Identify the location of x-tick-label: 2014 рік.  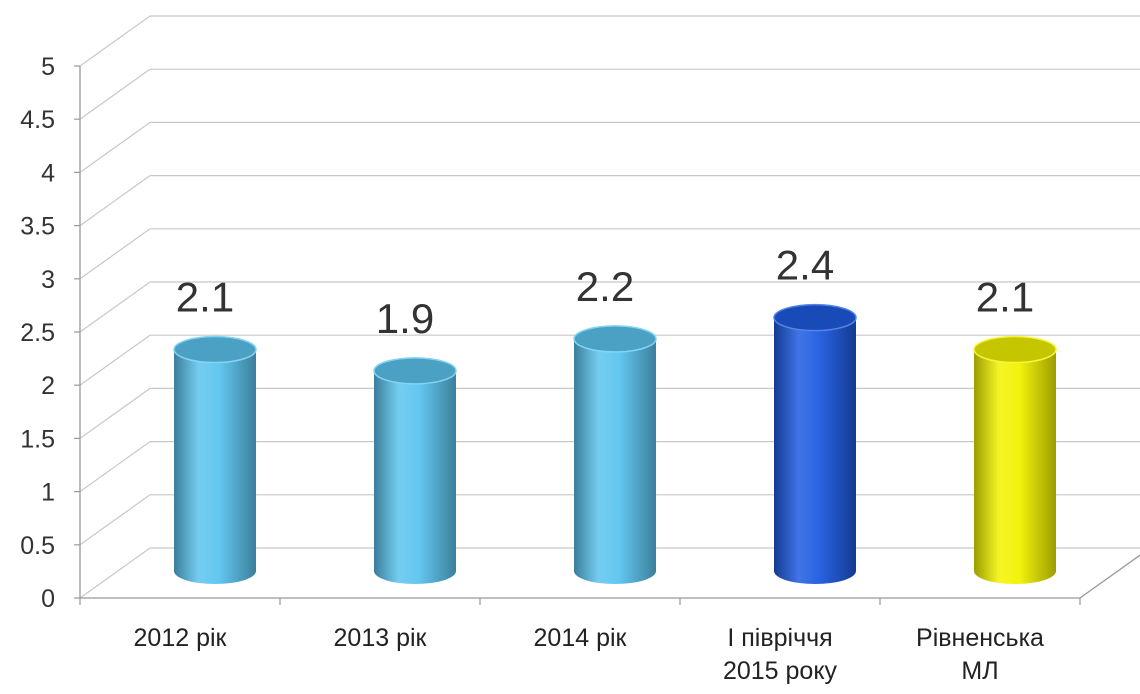
(581, 638).